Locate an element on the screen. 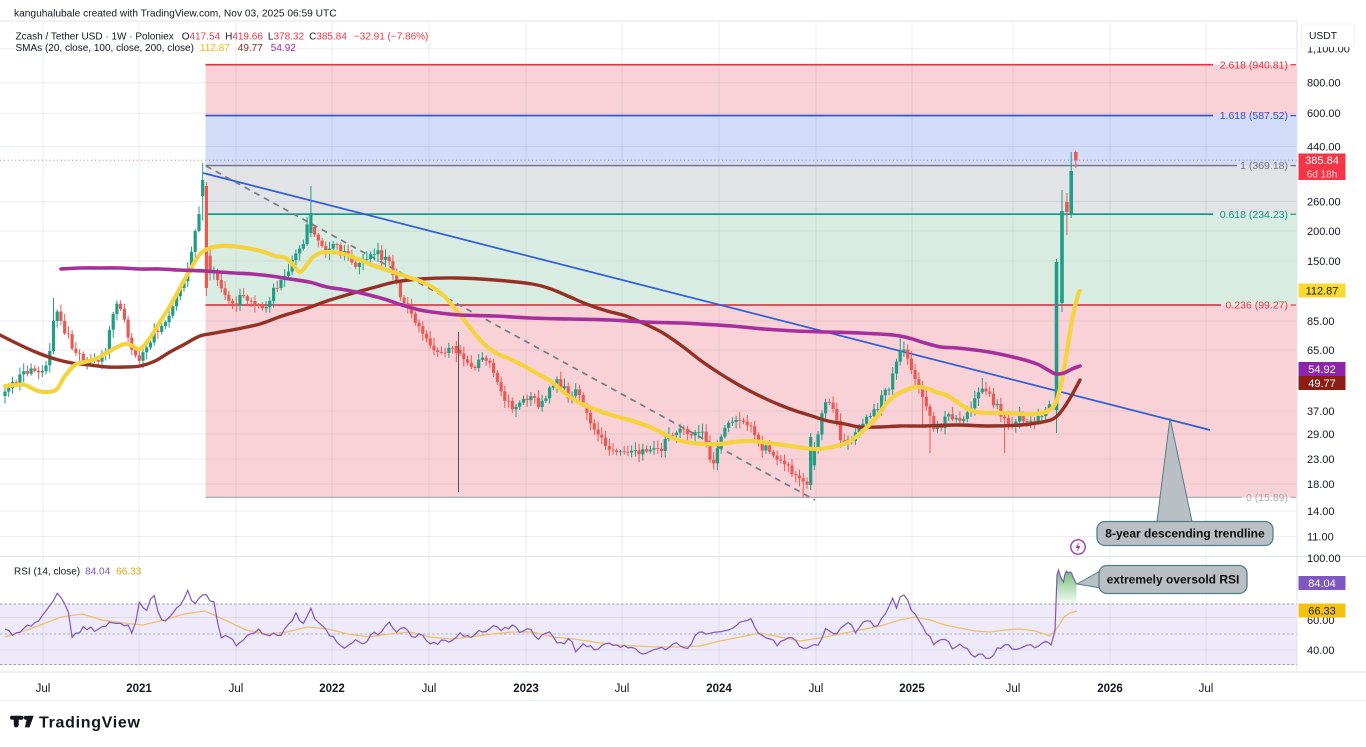  svg-text: 37.00 is located at coordinates (1321, 412).